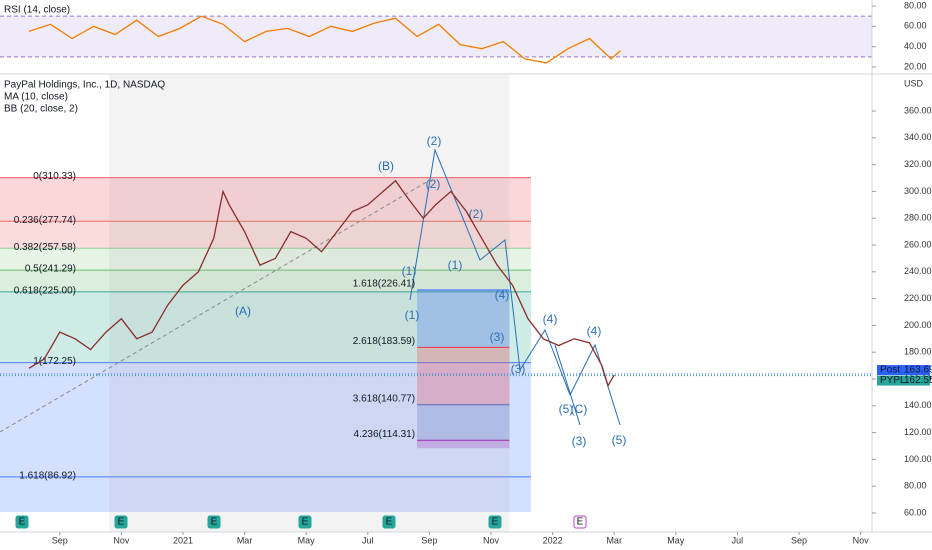 The height and width of the screenshot is (550, 932). What do you see at coordinates (918, 244) in the screenshot?
I see `y-tick-label: 260.00` at bounding box center [918, 244].